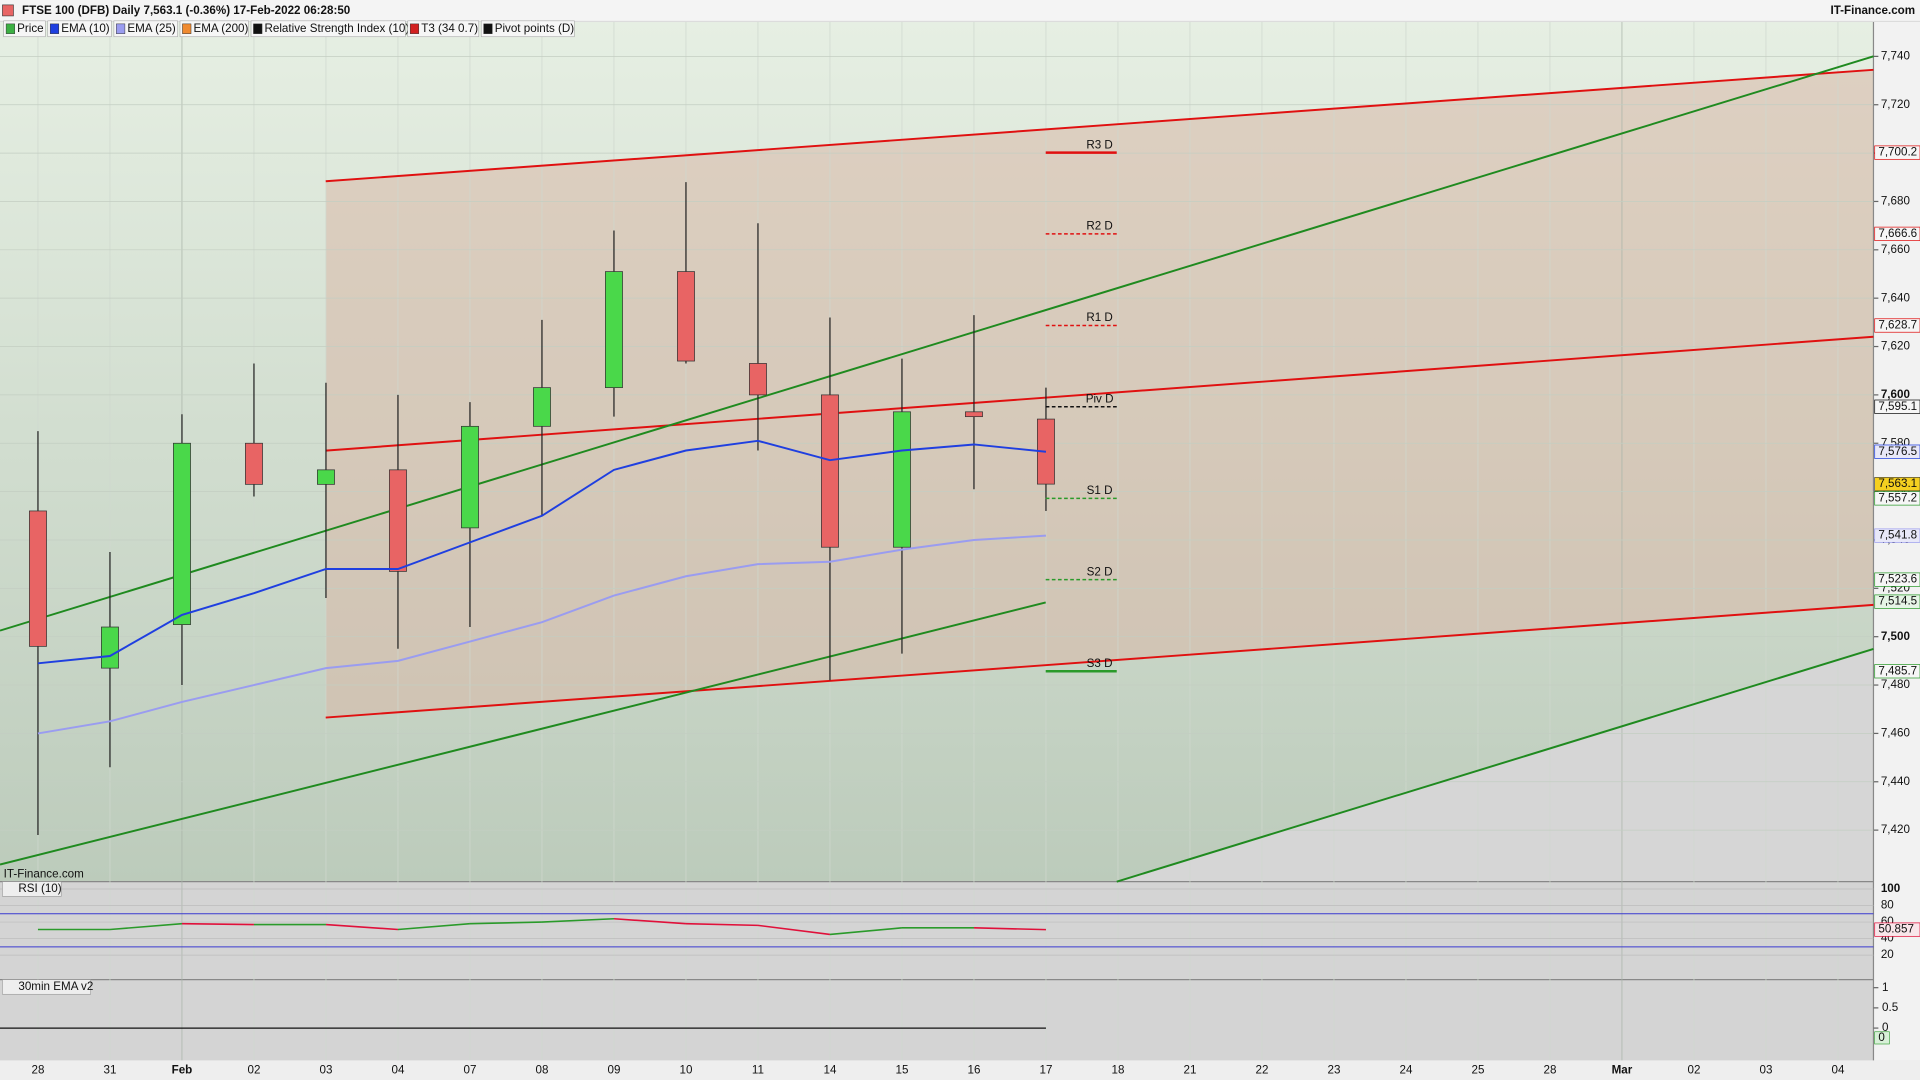 The height and width of the screenshot is (1080, 1920). Describe the element at coordinates (1896, 346) in the screenshot. I see `y-tick-label: 7,620` at that location.